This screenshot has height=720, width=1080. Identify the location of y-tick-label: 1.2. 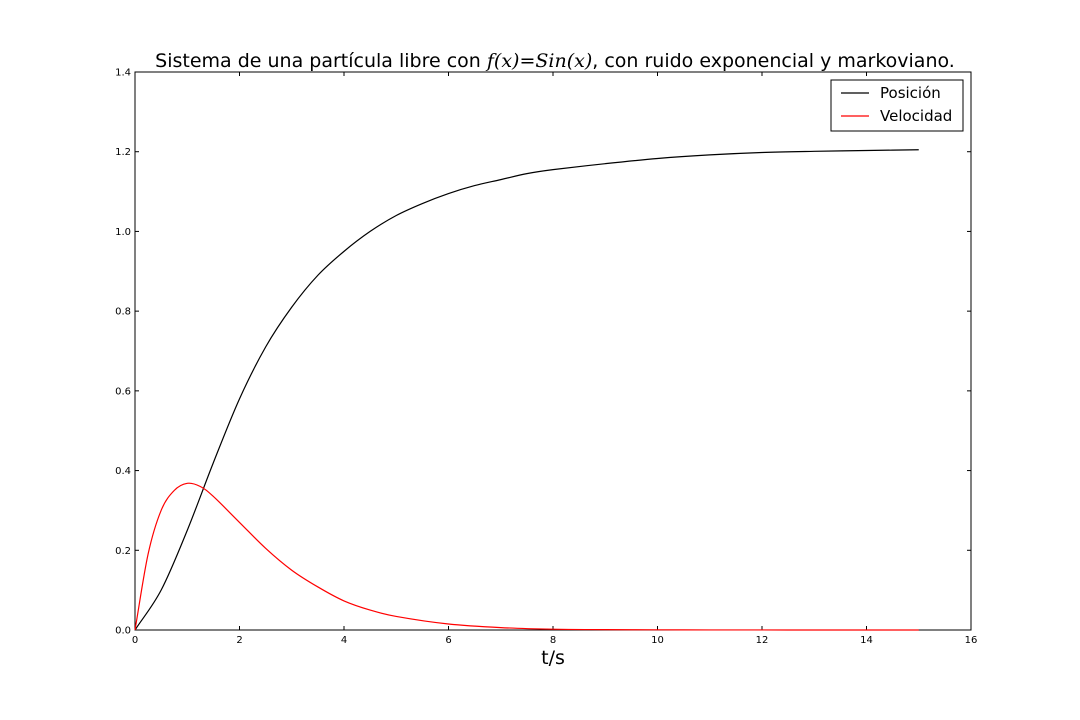
(123, 152).